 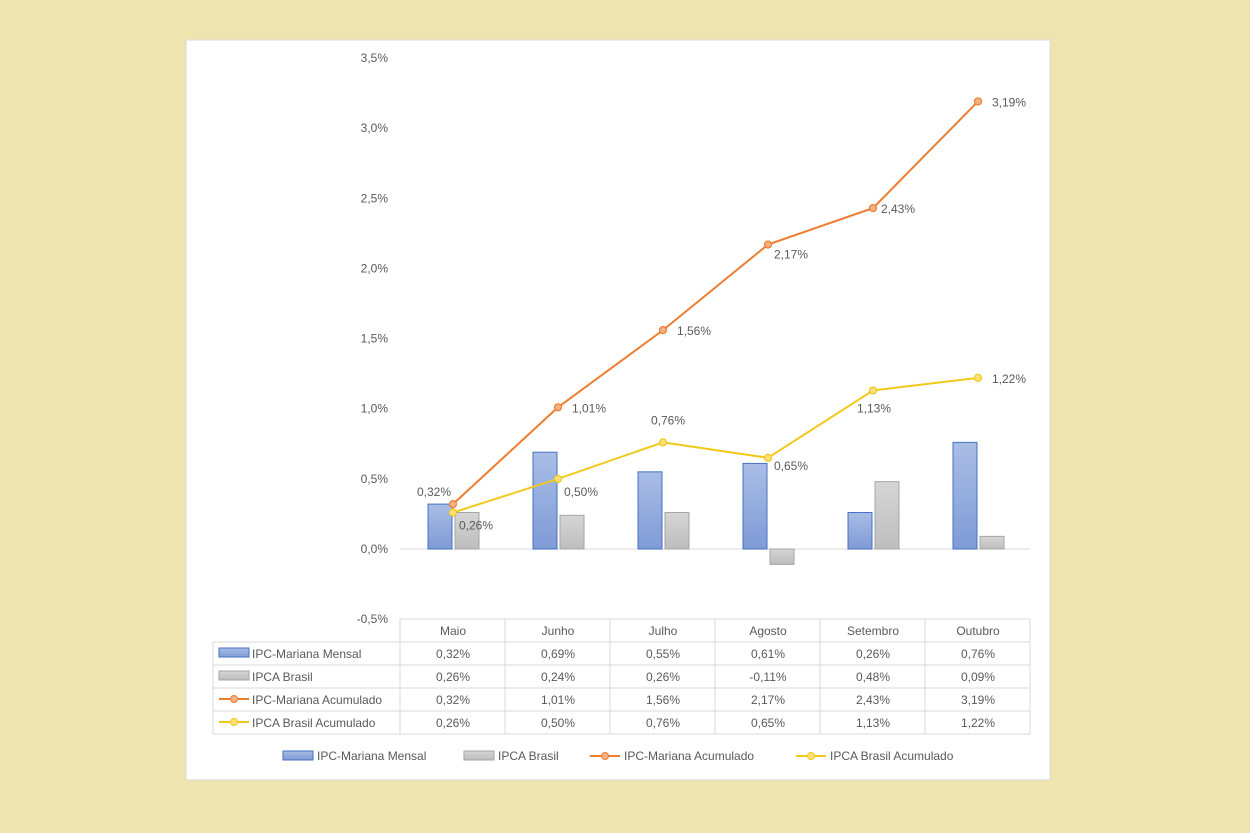 I want to click on table-cell: 2,17%, so click(x=768, y=700).